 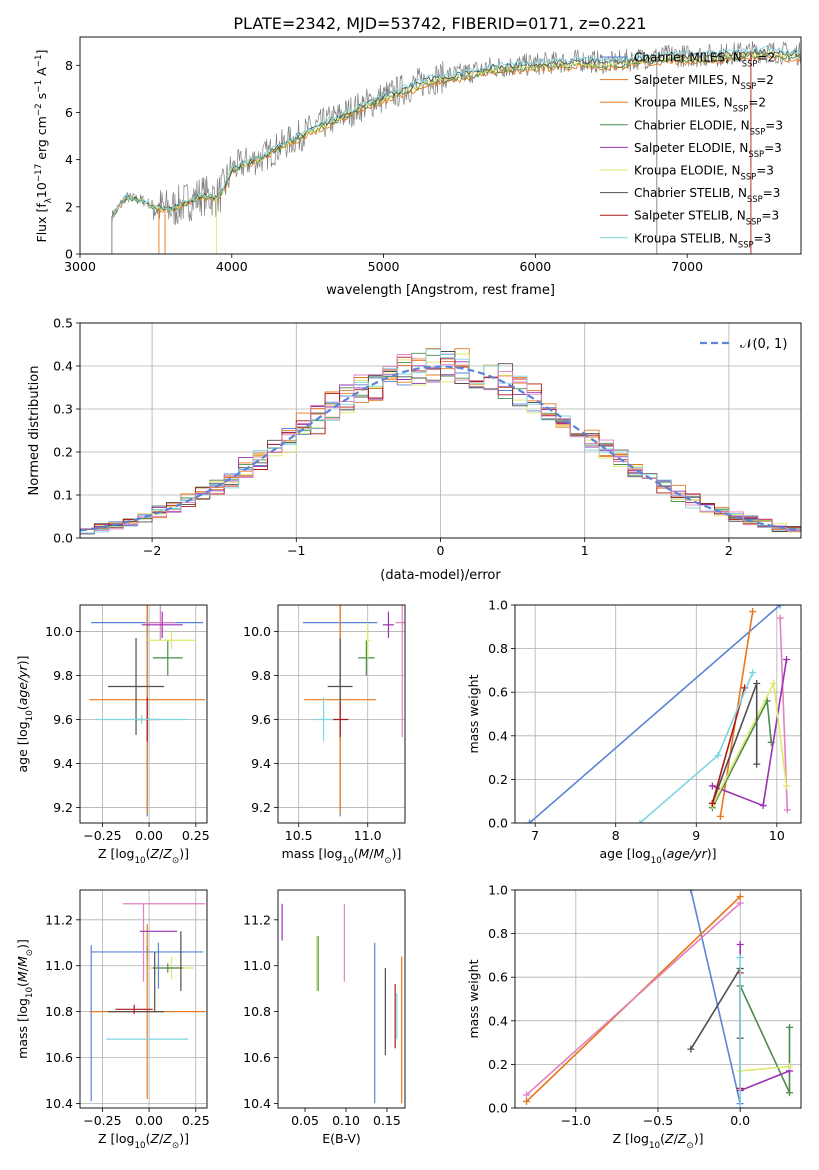 I want to click on y-tick-label: 1.0, so click(x=498, y=890).